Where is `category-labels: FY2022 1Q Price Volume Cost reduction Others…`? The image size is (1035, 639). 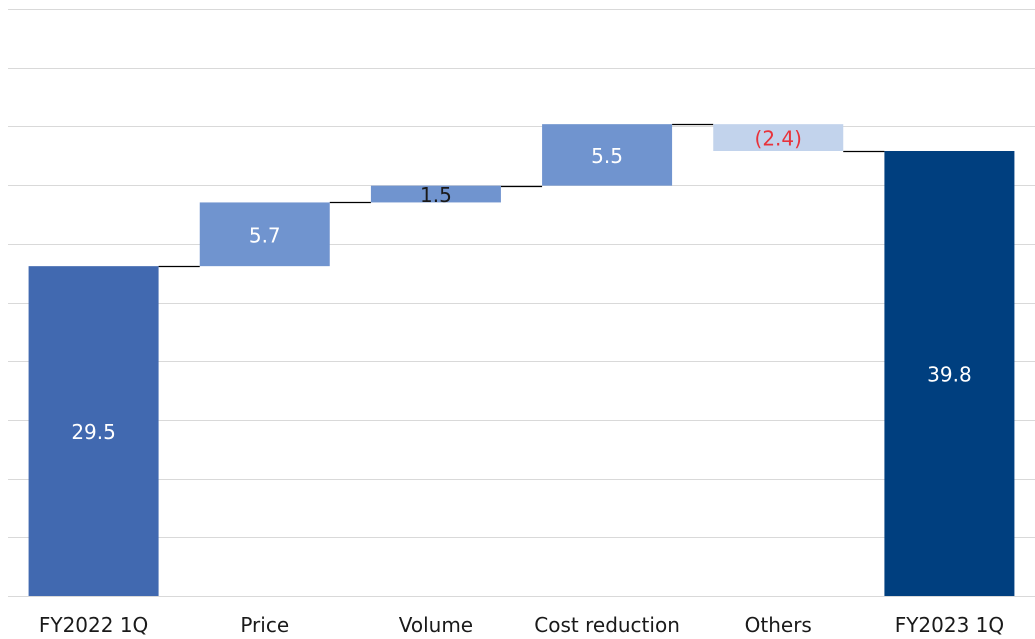 category-labels: FY2022 1Q Price Volume Cost reduction Others… is located at coordinates (521, 625).